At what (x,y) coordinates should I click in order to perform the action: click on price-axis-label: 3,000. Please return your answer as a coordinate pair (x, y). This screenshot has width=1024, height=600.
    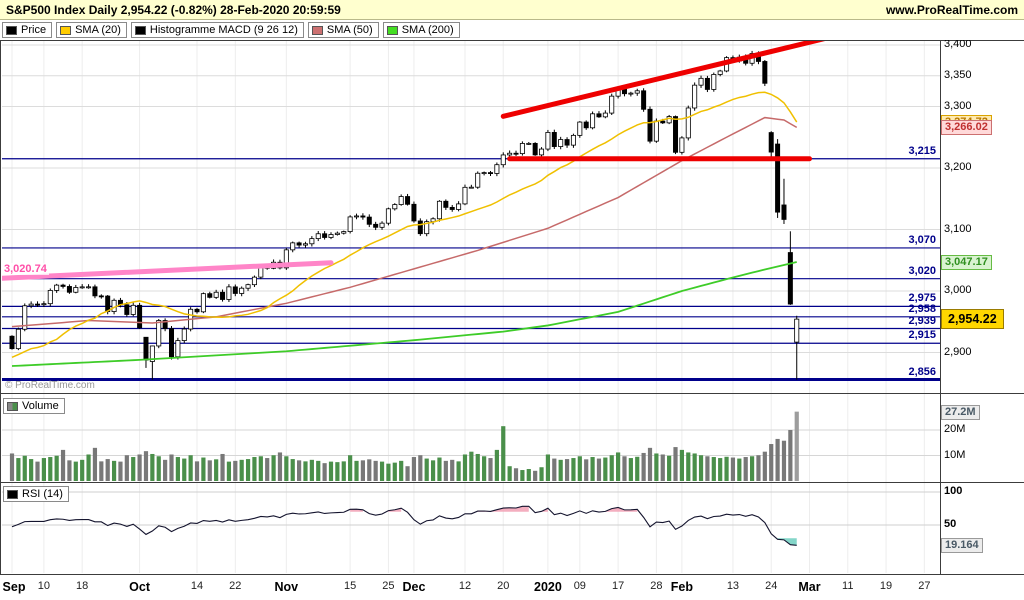
    Looking at the image, I should click on (958, 290).